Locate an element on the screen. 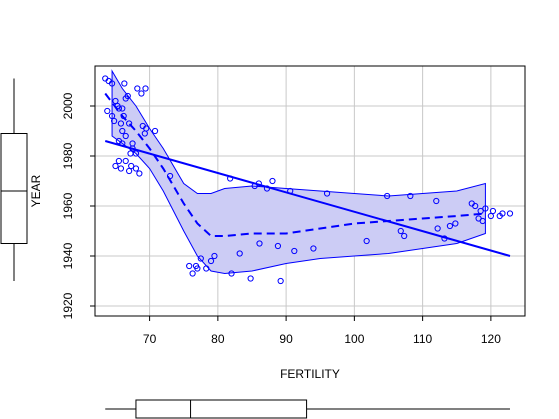 The width and height of the screenshot is (559, 419). y-tick-label: 1940 is located at coordinates (68, 255).